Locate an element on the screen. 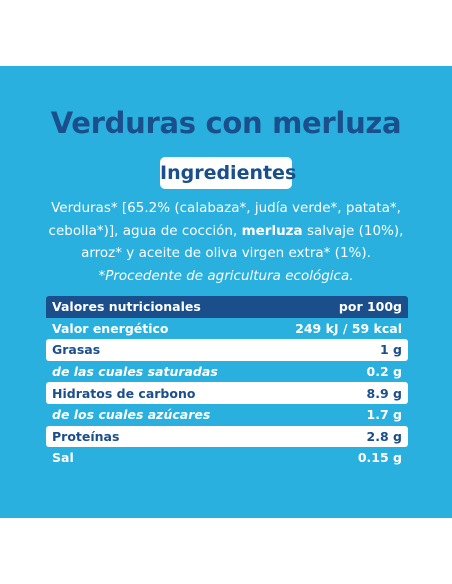 The image size is (452, 584). nutrition-value: 2.8 g is located at coordinates (384, 436).